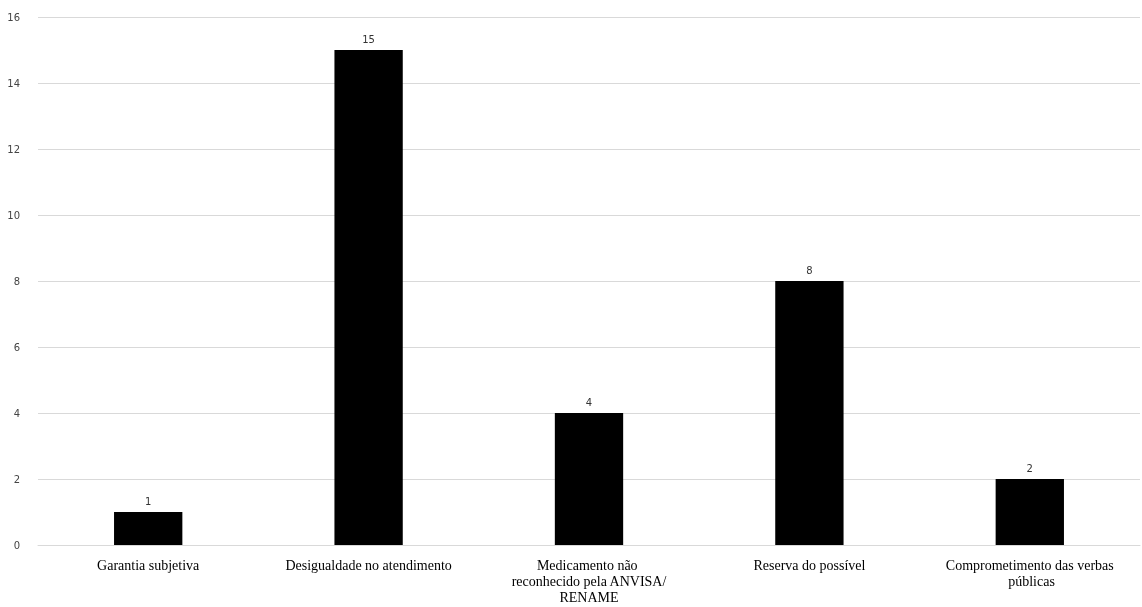  Describe the element at coordinates (148, 501) in the screenshot. I see `data-label: 1` at that location.